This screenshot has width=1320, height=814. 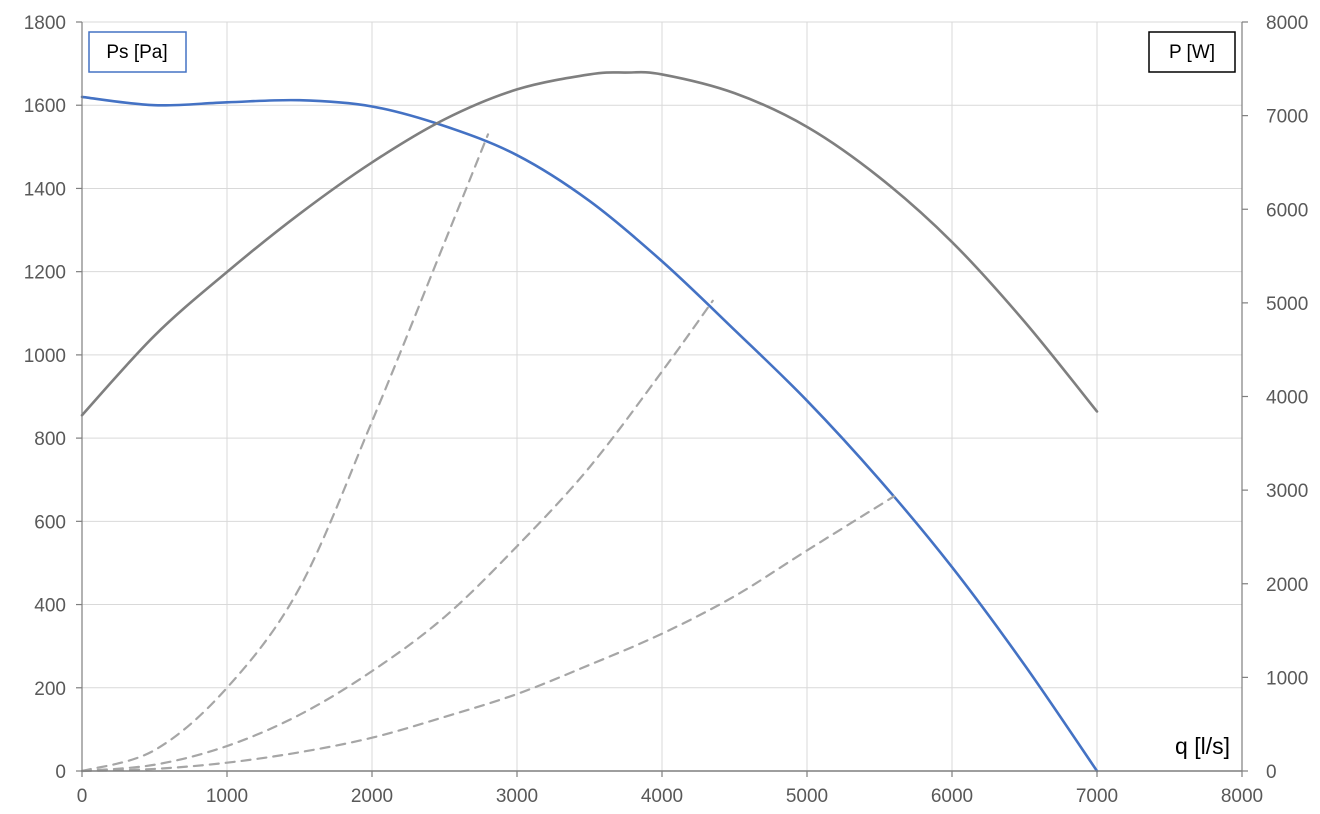 What do you see at coordinates (82, 796) in the screenshot?
I see `x-tick-label: 0` at bounding box center [82, 796].